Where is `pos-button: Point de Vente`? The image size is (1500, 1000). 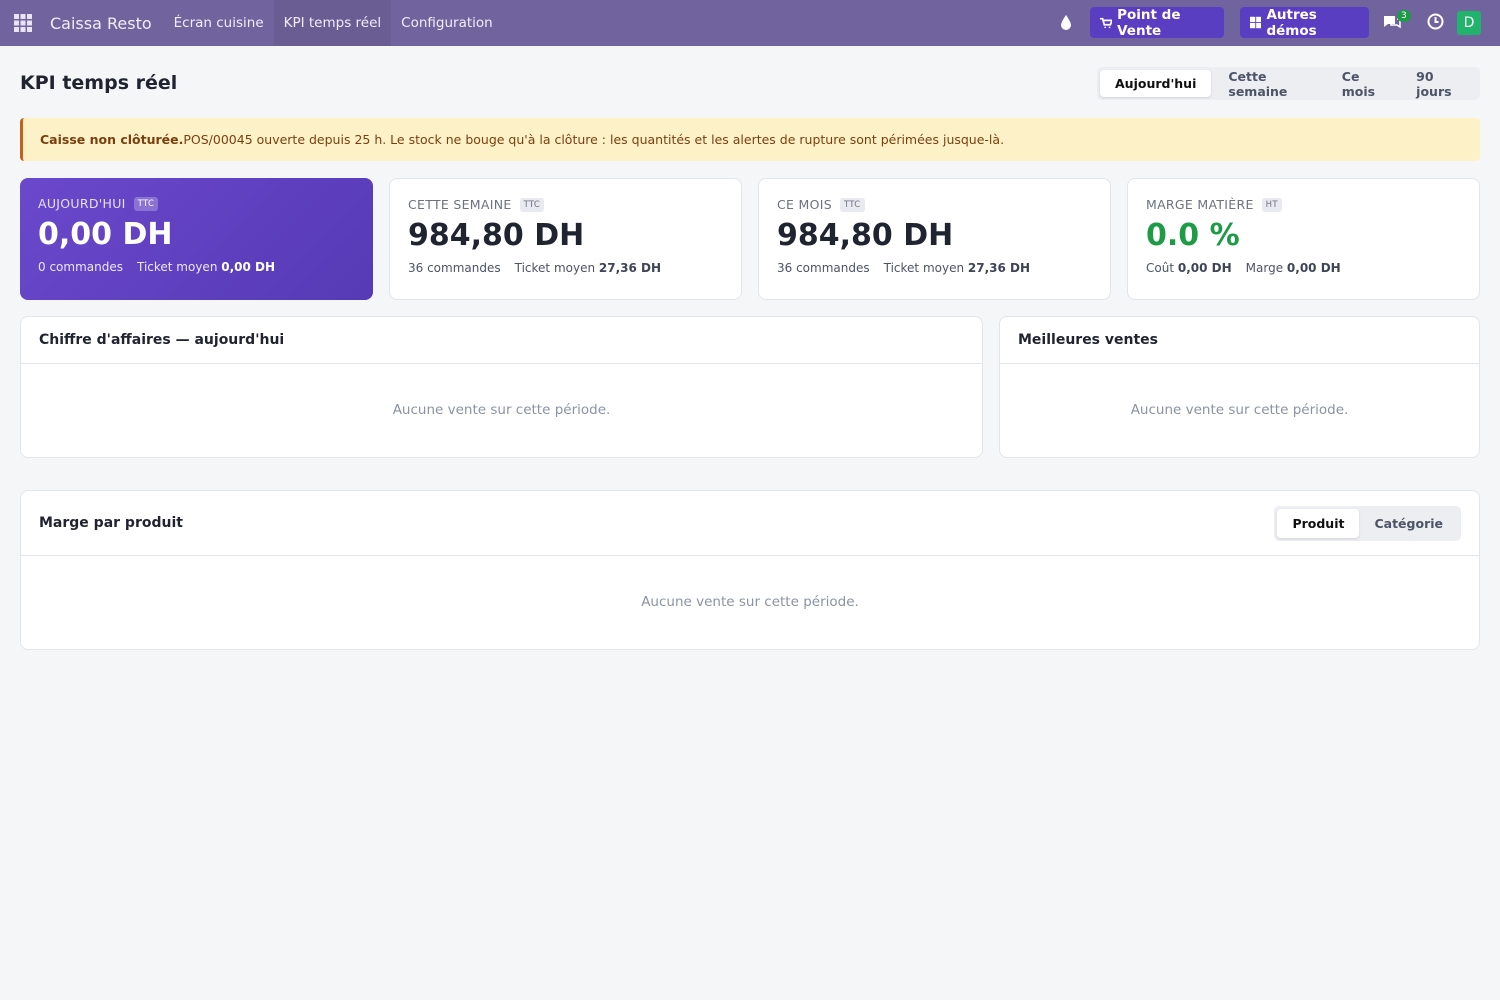
pos-button: Point de Vente is located at coordinates (1157, 22).